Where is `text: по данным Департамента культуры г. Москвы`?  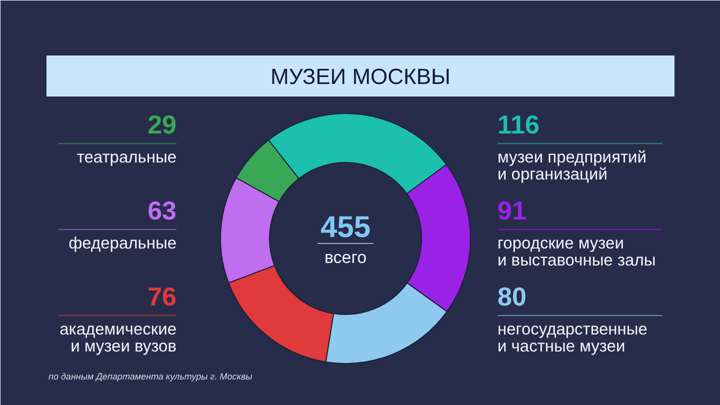 text: по данным Департамента культуры г. Москвы is located at coordinates (150, 377).